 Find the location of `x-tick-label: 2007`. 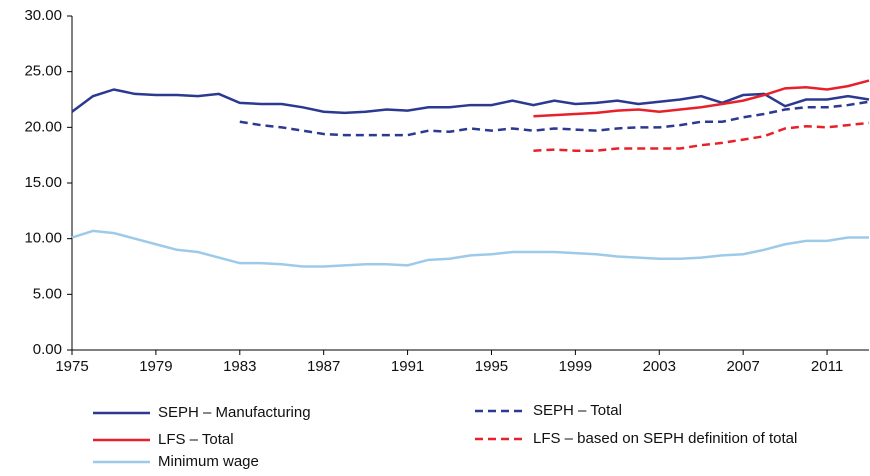

x-tick-label: 2007 is located at coordinates (742, 366).